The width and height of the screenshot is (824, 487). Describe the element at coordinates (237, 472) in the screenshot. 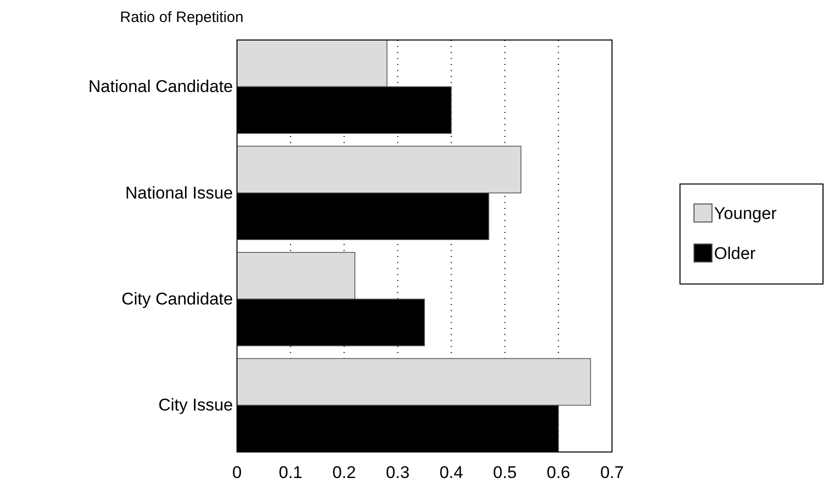

I see `x-tick-label: 0` at that location.